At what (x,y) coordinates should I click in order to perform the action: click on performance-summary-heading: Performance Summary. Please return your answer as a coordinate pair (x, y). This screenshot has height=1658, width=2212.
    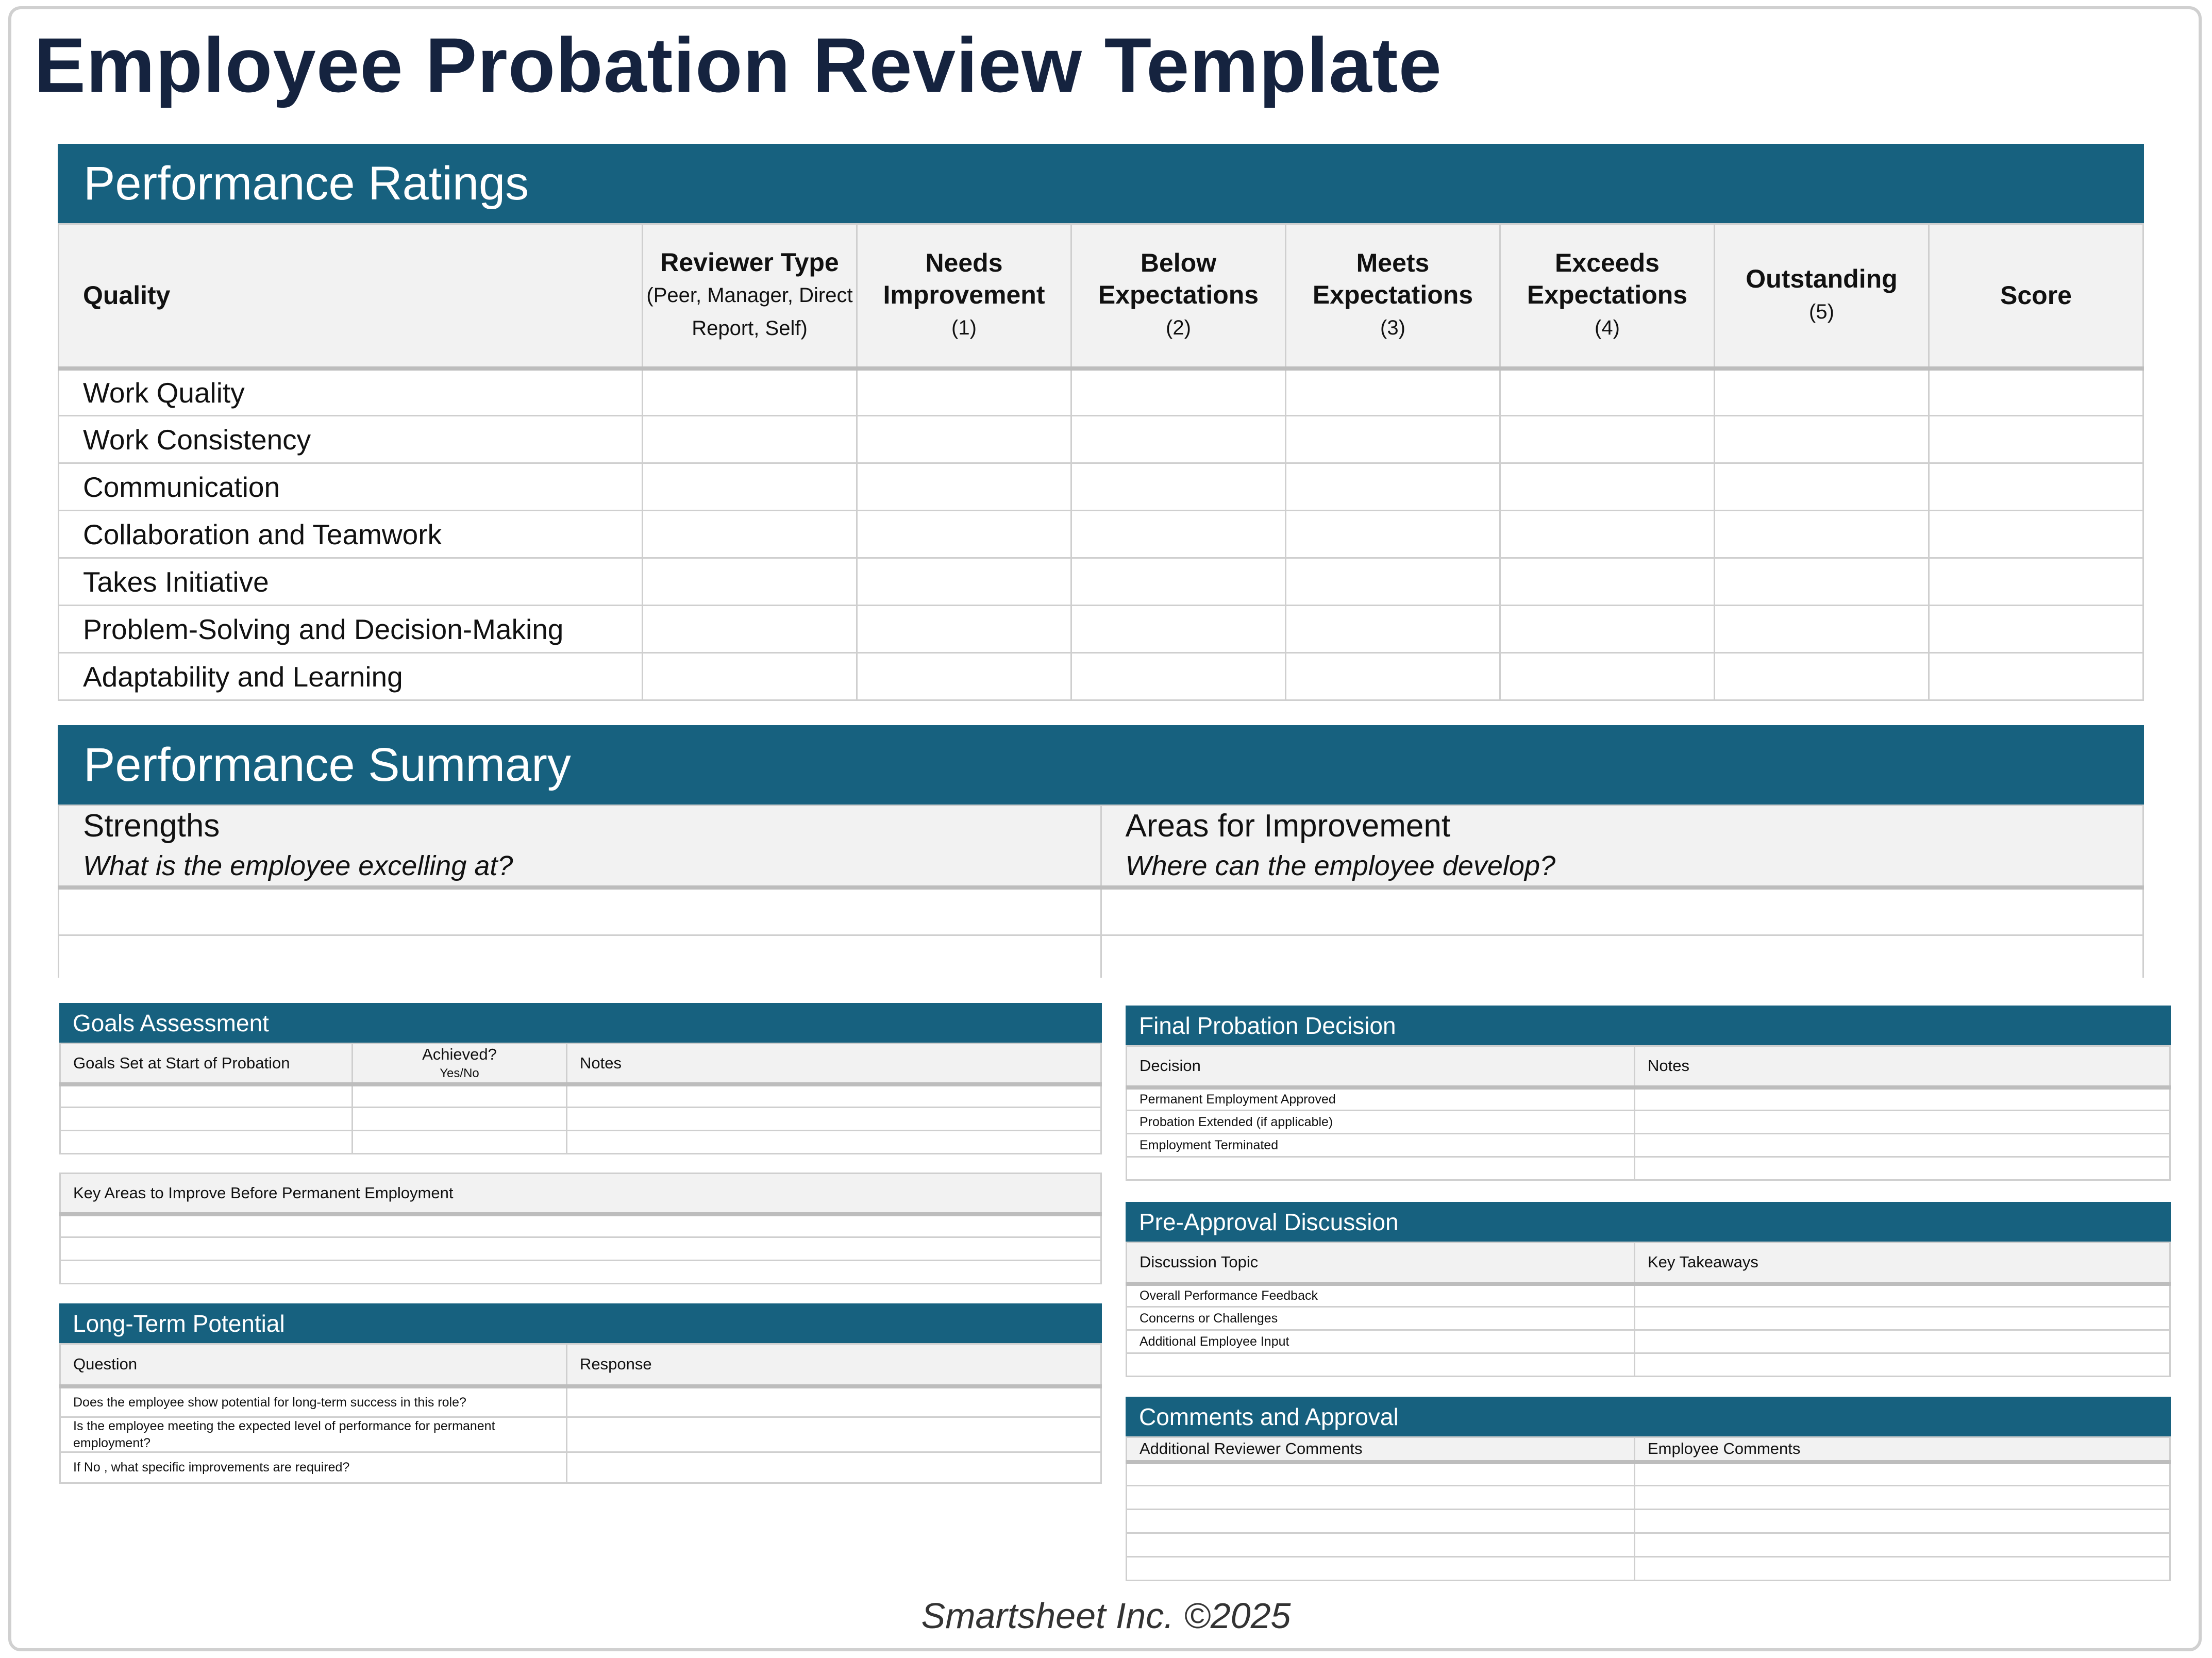
    Looking at the image, I should click on (1101, 765).